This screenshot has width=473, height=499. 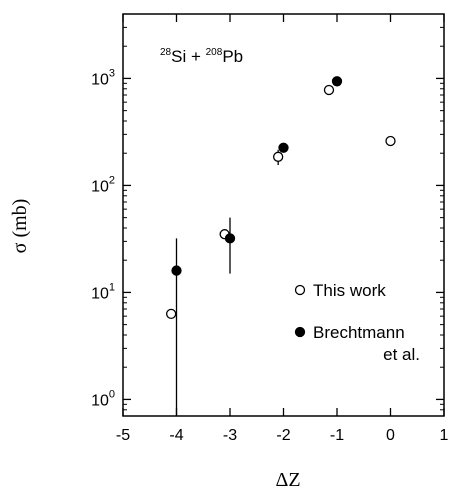 What do you see at coordinates (20, 226) in the screenshot?
I see `y-axis-title: σ (mb)` at bounding box center [20, 226].